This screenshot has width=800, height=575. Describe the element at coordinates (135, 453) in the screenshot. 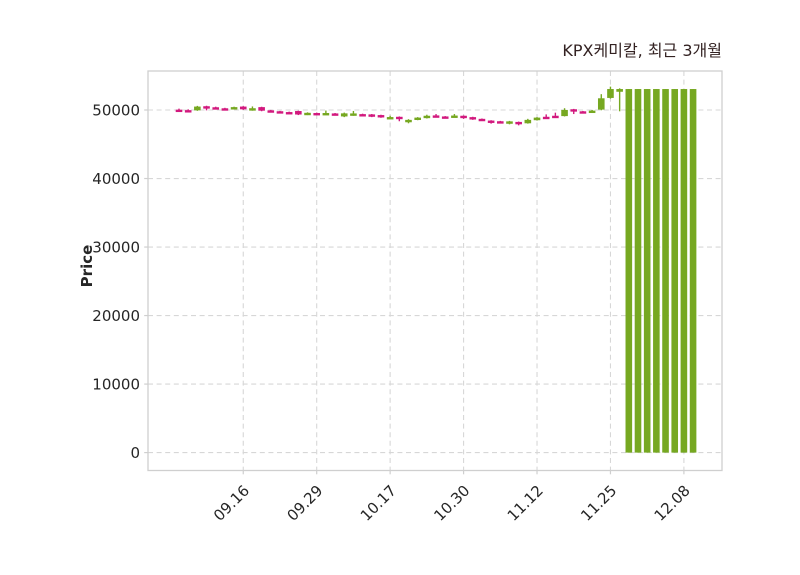

I see `y-tick-label: 0` at that location.